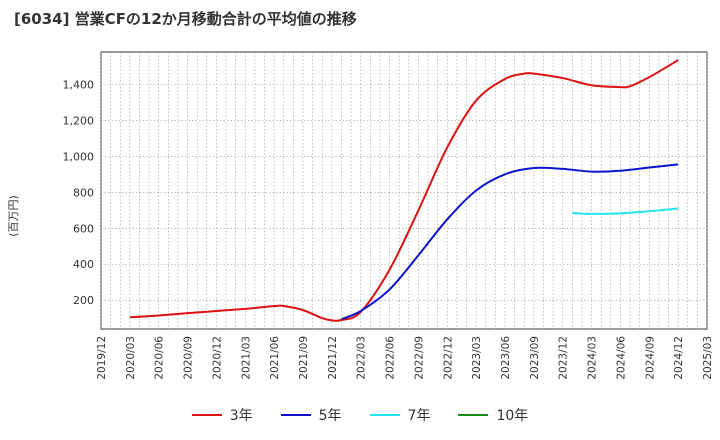 The image size is (720, 440). What do you see at coordinates (83, 300) in the screenshot?
I see `y-tick-label: 200` at bounding box center [83, 300].